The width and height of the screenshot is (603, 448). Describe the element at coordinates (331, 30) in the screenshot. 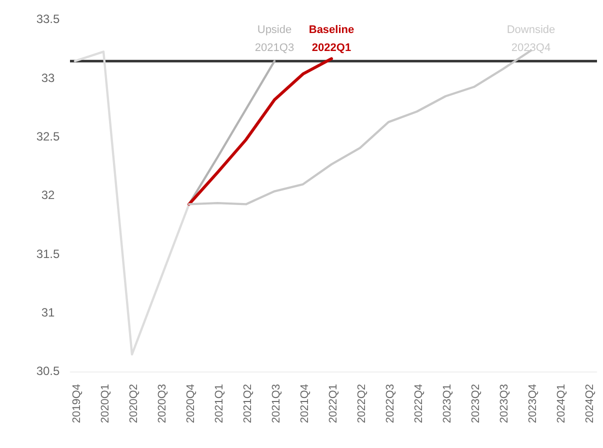

I see `text: Baseline` at that location.